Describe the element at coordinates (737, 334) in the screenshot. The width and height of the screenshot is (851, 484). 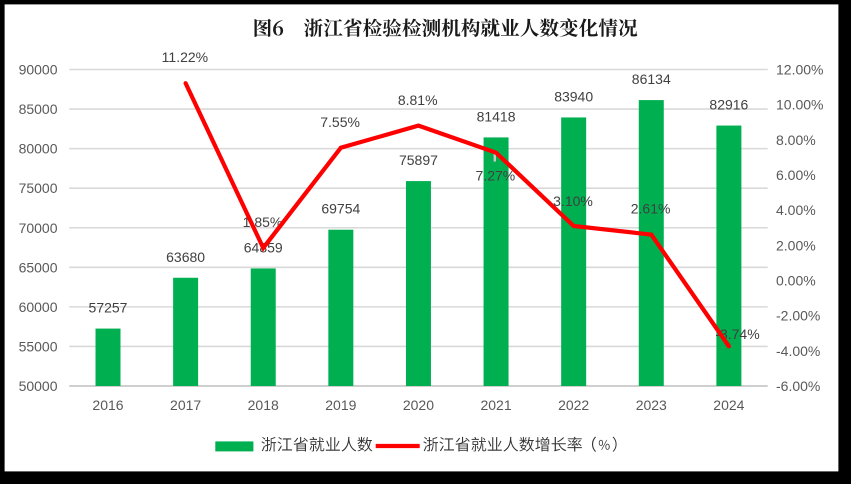
I see `svg-text: -3.74%` at that location.